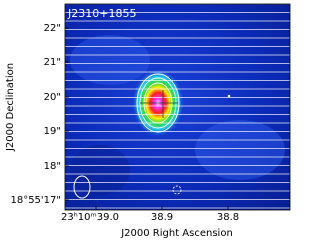 The width and height of the screenshot is (320, 242). What do you see at coordinates (52, 28) in the screenshot?
I see `y-tick-label: 22"` at bounding box center [52, 28].